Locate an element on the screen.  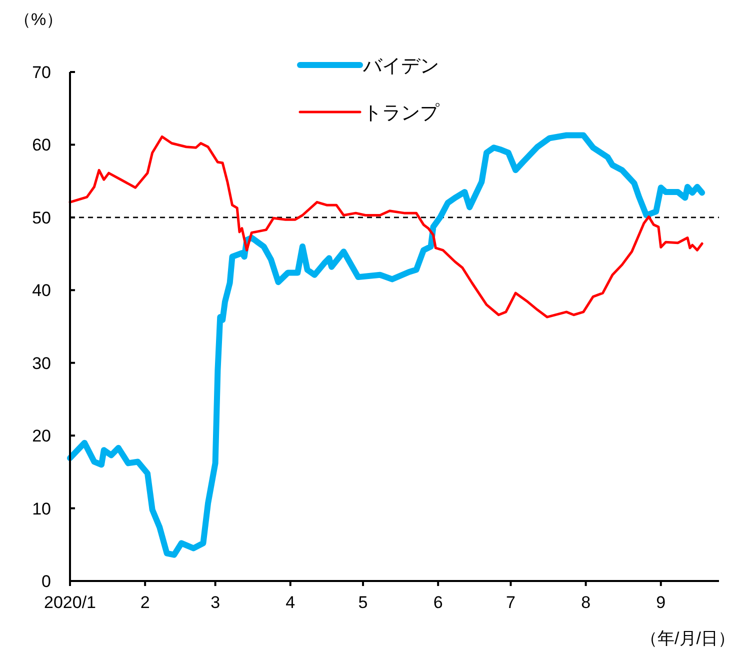
x-tick-label: 2020/1 is located at coordinates (70, 602).